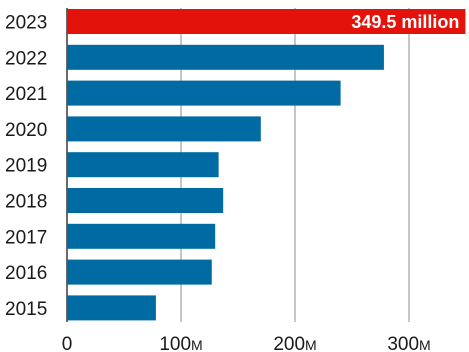 This screenshot has width=469, height=352. I want to click on bar-2020, so click(164, 129).